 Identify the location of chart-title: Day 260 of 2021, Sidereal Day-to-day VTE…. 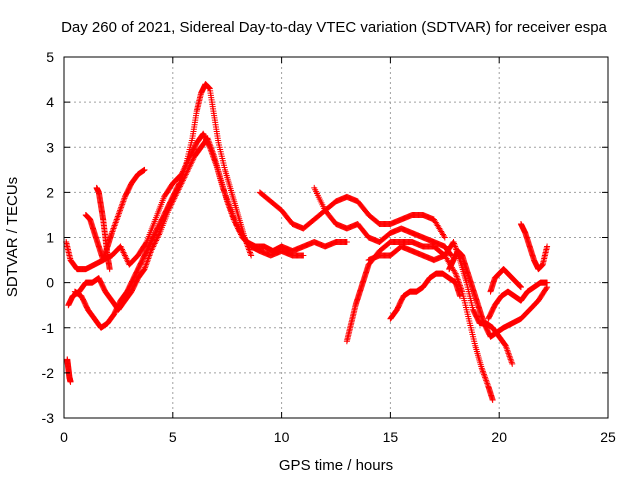
(334, 27).